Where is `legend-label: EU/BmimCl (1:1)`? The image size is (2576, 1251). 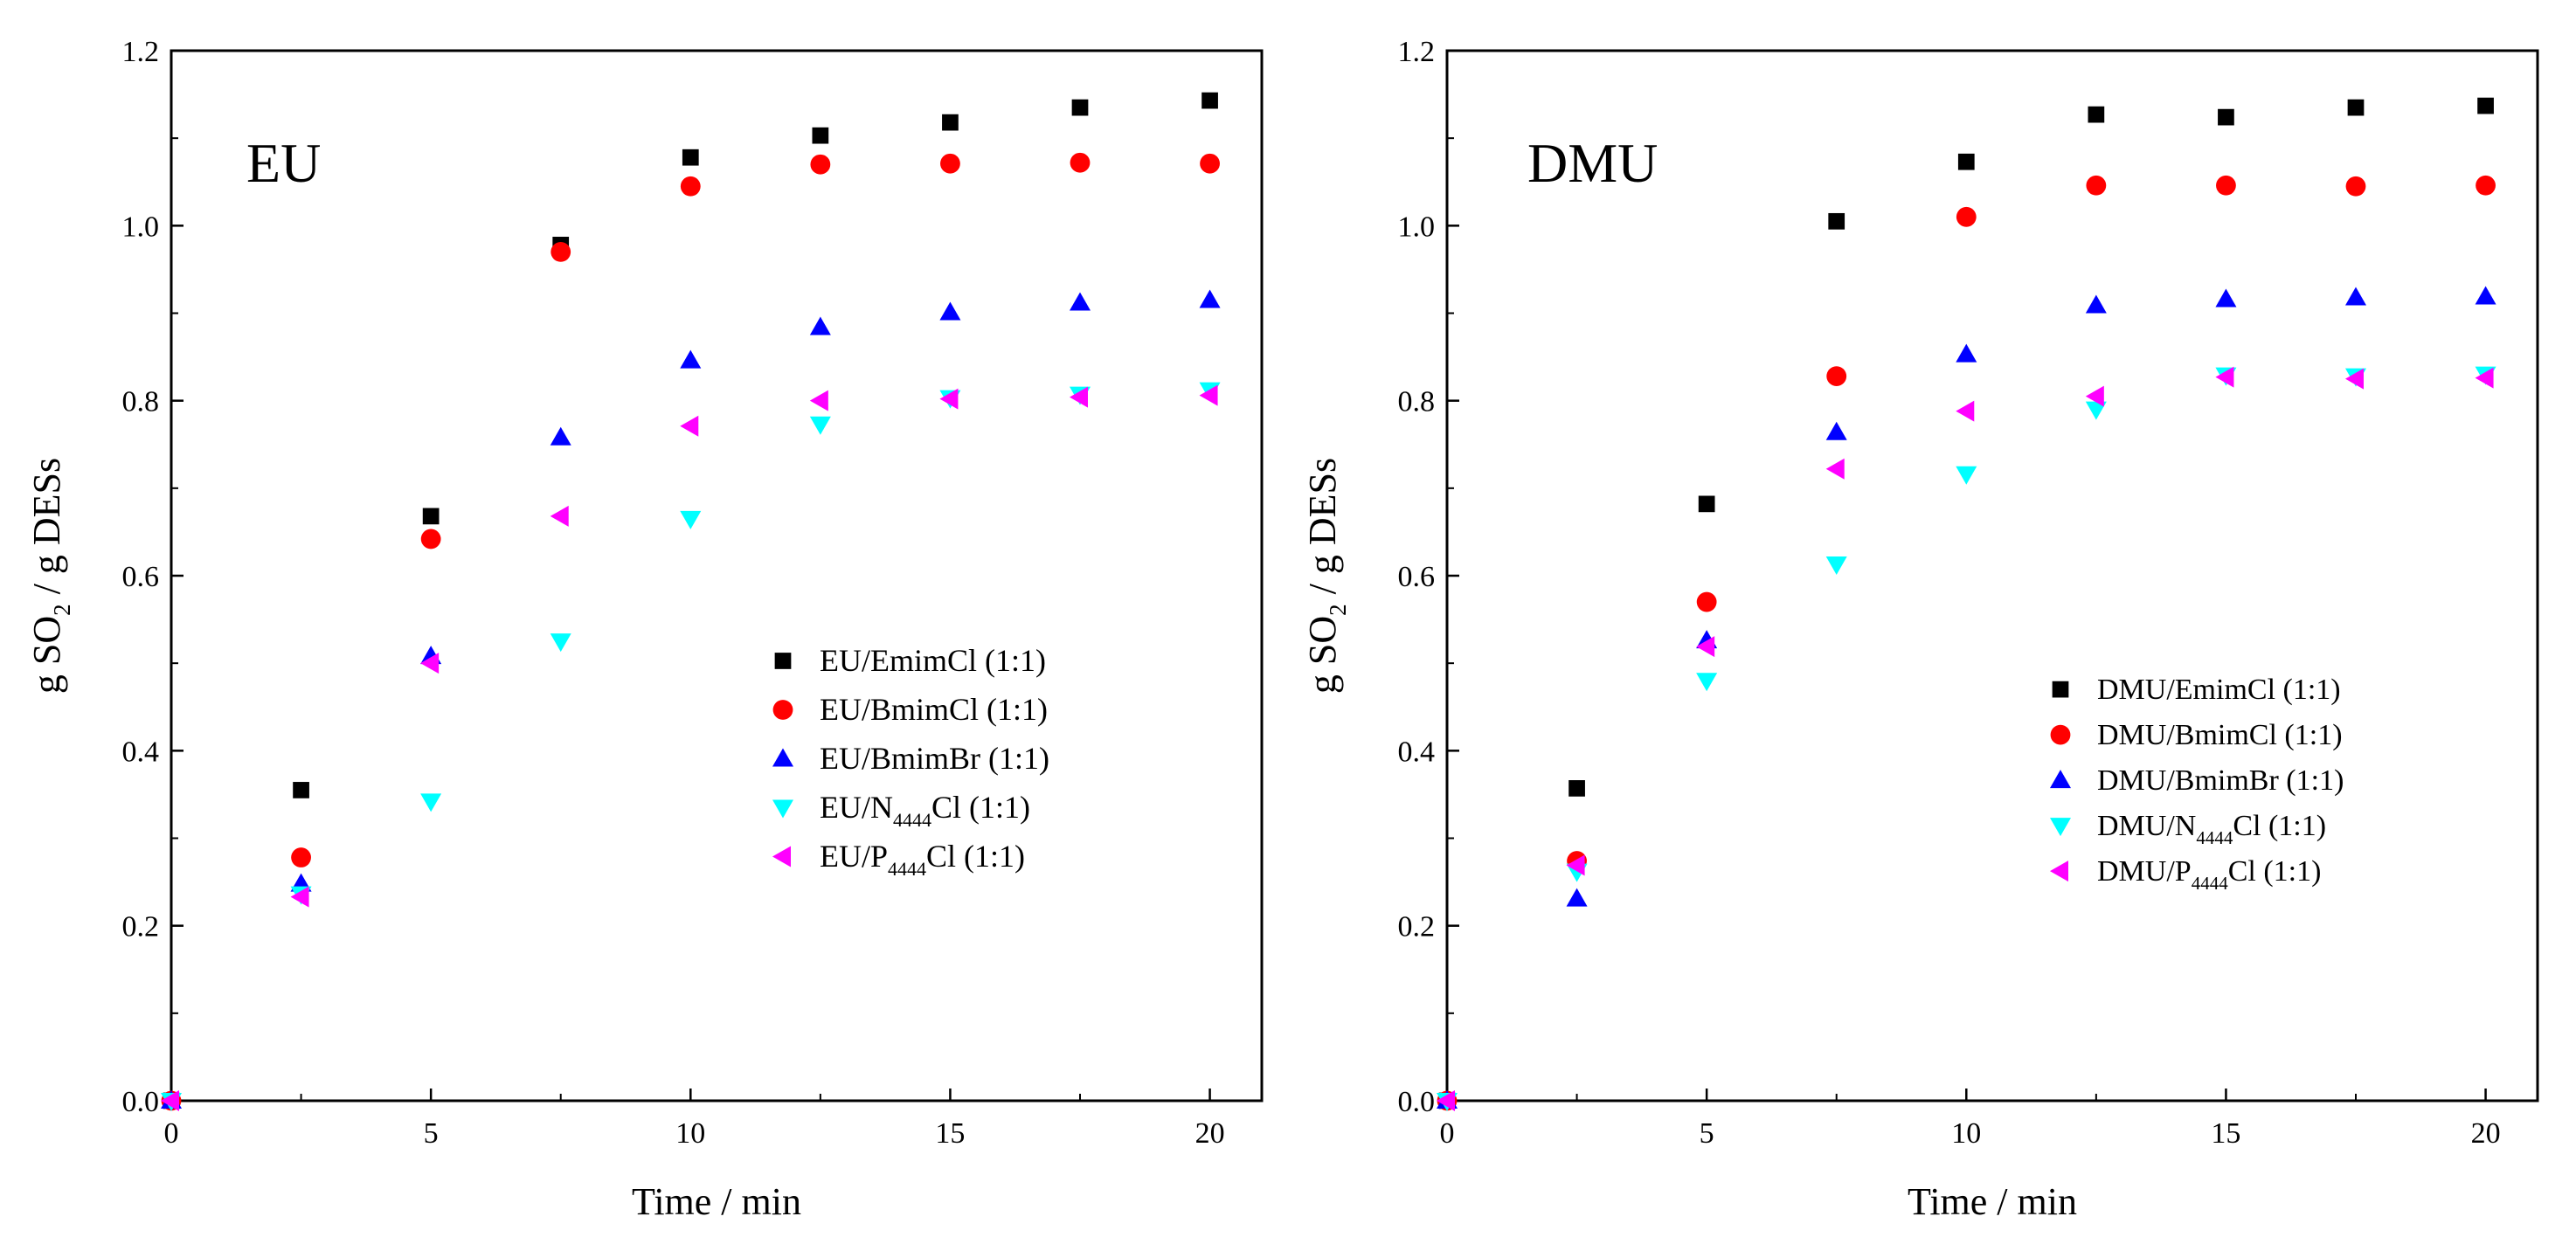 legend-label: EU/BmimCl (1:1) is located at coordinates (934, 709).